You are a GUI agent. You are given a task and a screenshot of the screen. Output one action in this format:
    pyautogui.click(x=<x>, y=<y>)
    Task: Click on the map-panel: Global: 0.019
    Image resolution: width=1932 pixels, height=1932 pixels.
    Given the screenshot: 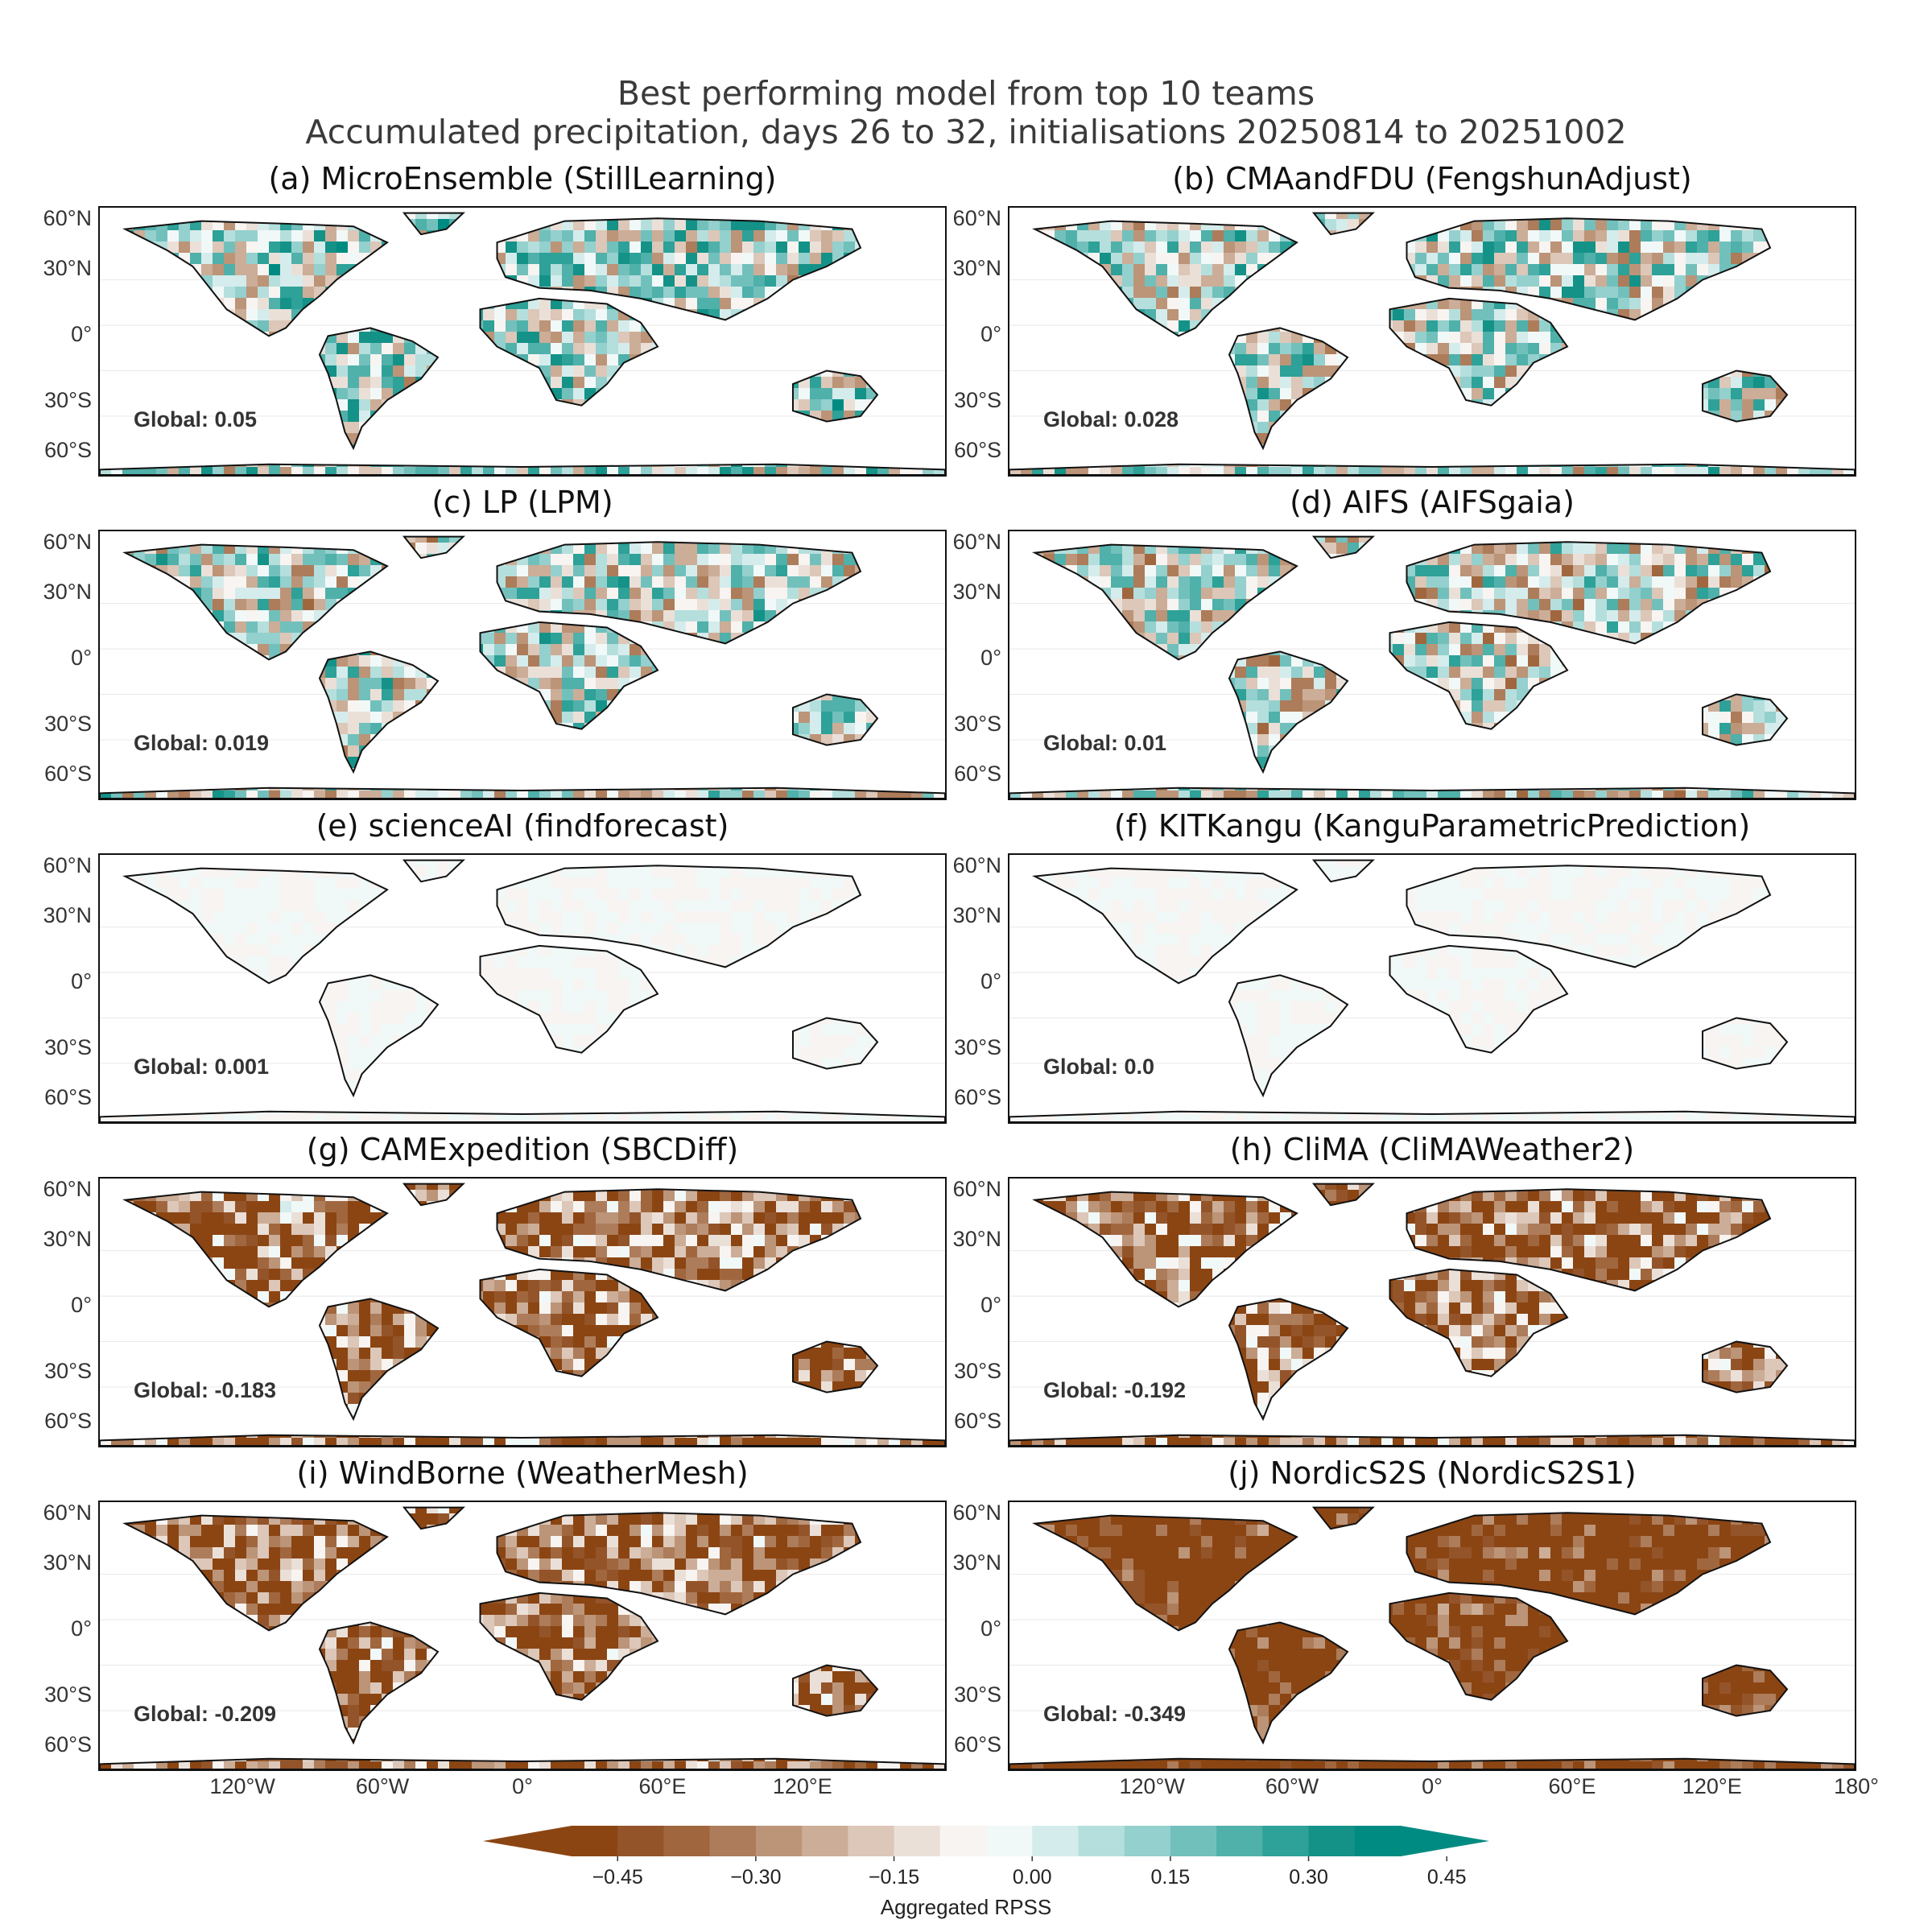 What is the action you would take?
    pyautogui.click(x=522, y=665)
    